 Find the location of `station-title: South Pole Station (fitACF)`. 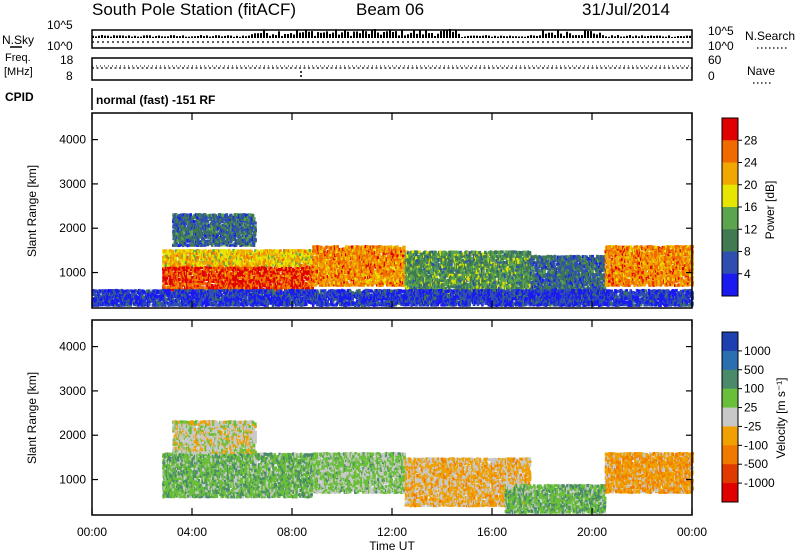

station-title: South Pole Station (fitACF) is located at coordinates (194, 9).